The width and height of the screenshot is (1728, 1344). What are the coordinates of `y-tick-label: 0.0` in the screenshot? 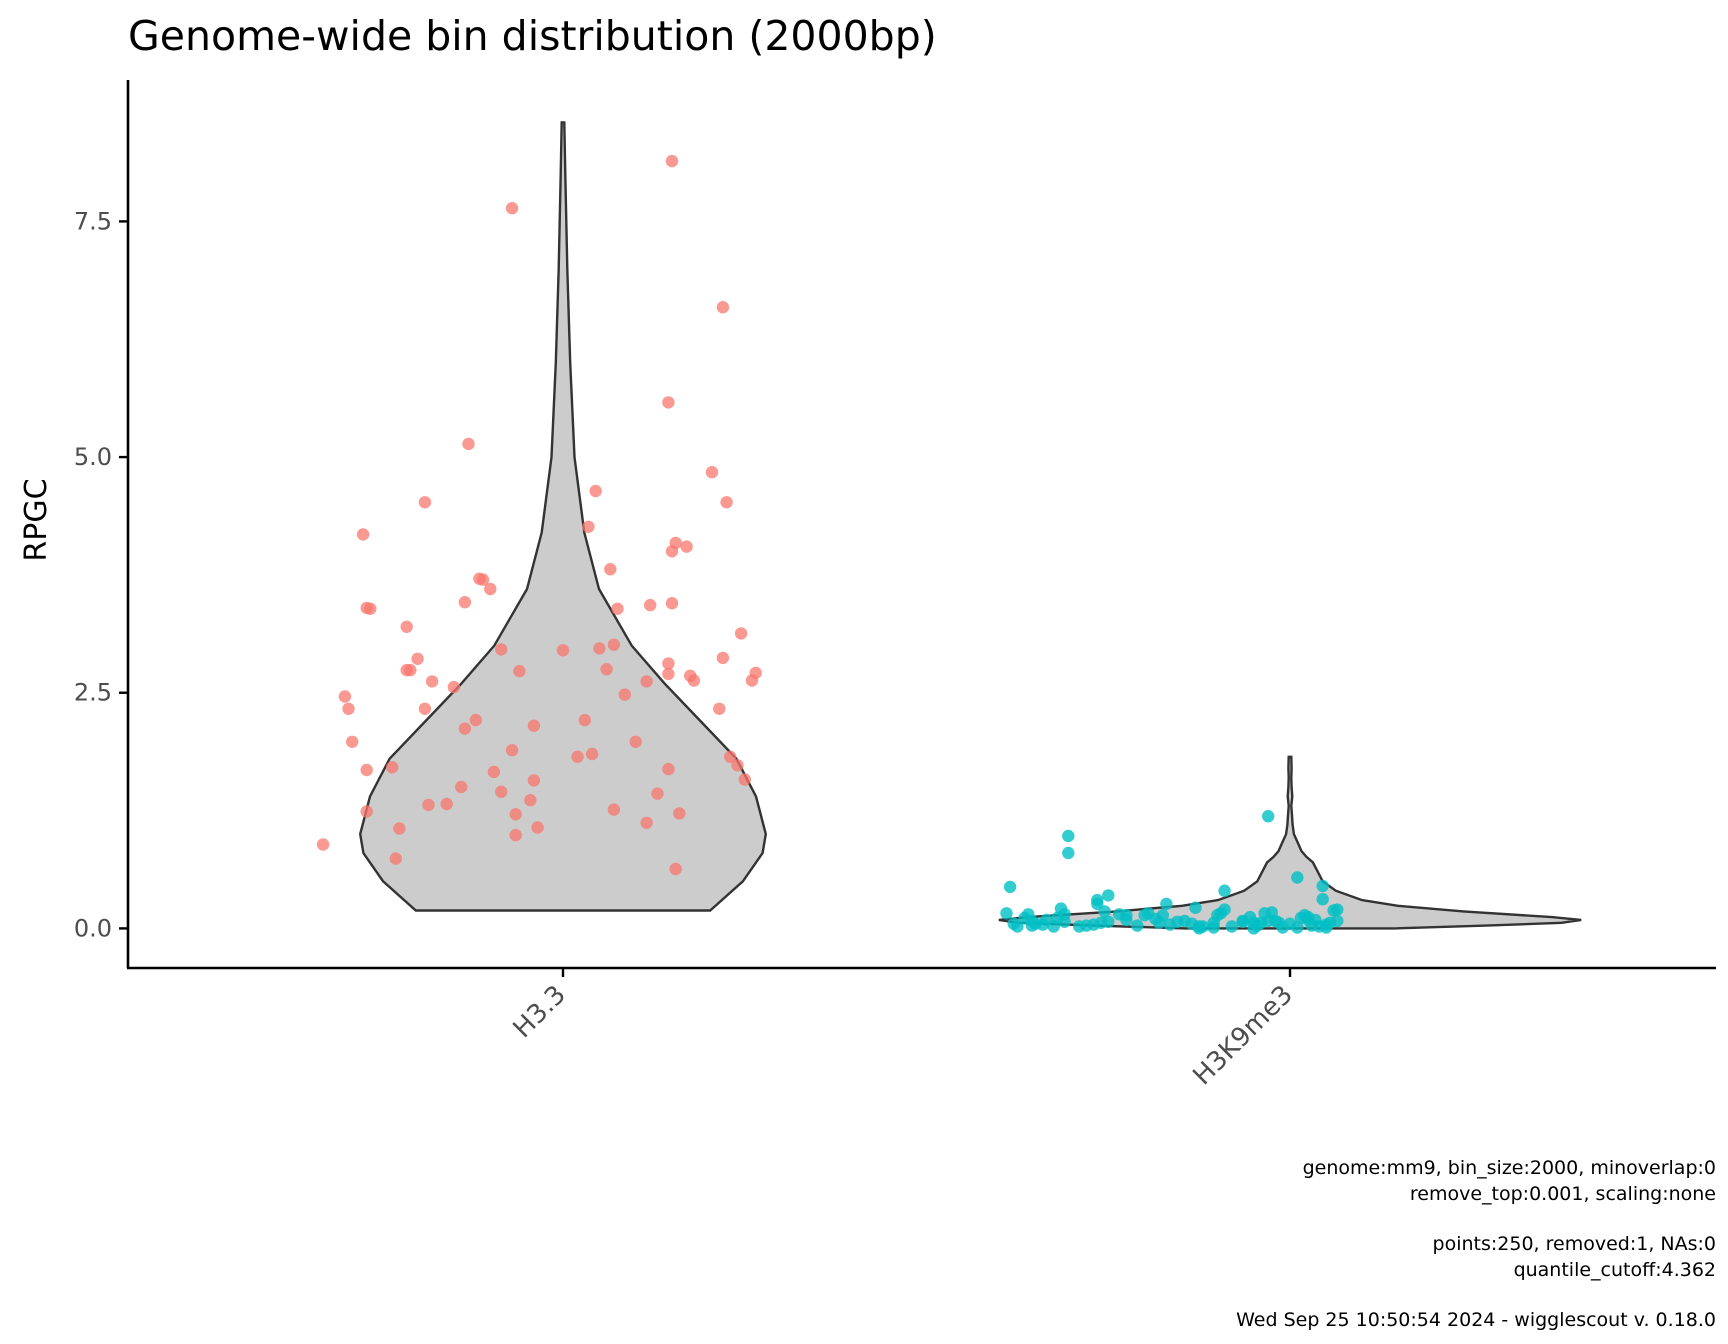 It's located at (93, 928).